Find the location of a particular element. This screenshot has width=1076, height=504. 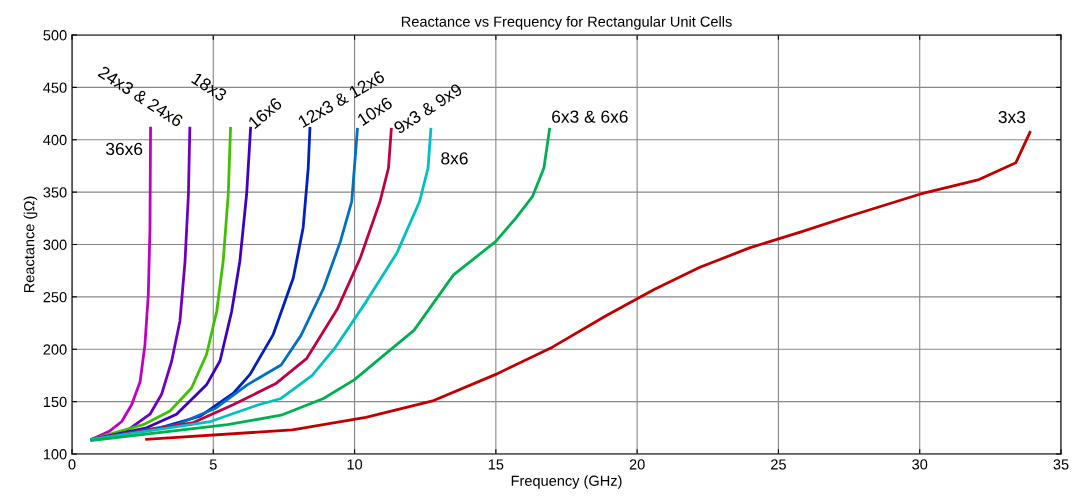

annotation: 9x3 & 9x9 is located at coordinates (428, 108).